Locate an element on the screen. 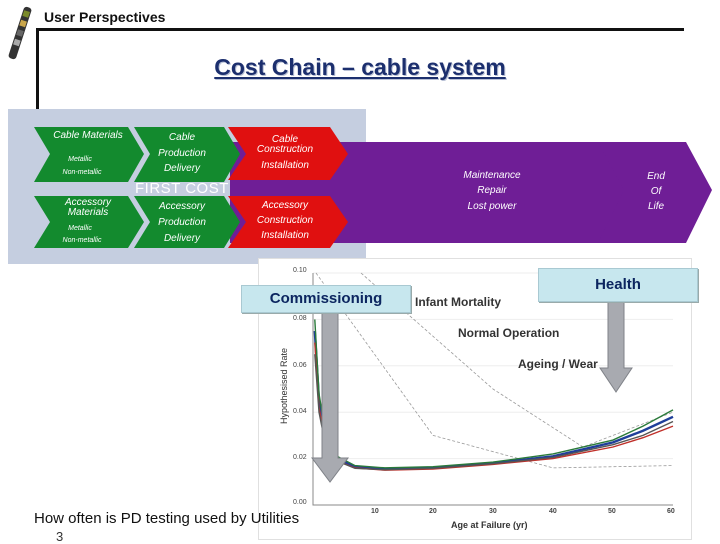 This screenshot has width=720, height=544. page-title: Cost Chain – cable system is located at coordinates (360, 67).